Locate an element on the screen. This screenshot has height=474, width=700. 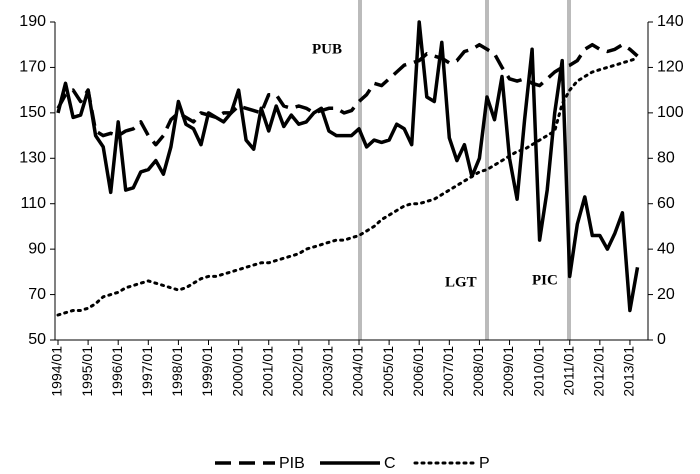
annotation: PUB is located at coordinates (327, 49).